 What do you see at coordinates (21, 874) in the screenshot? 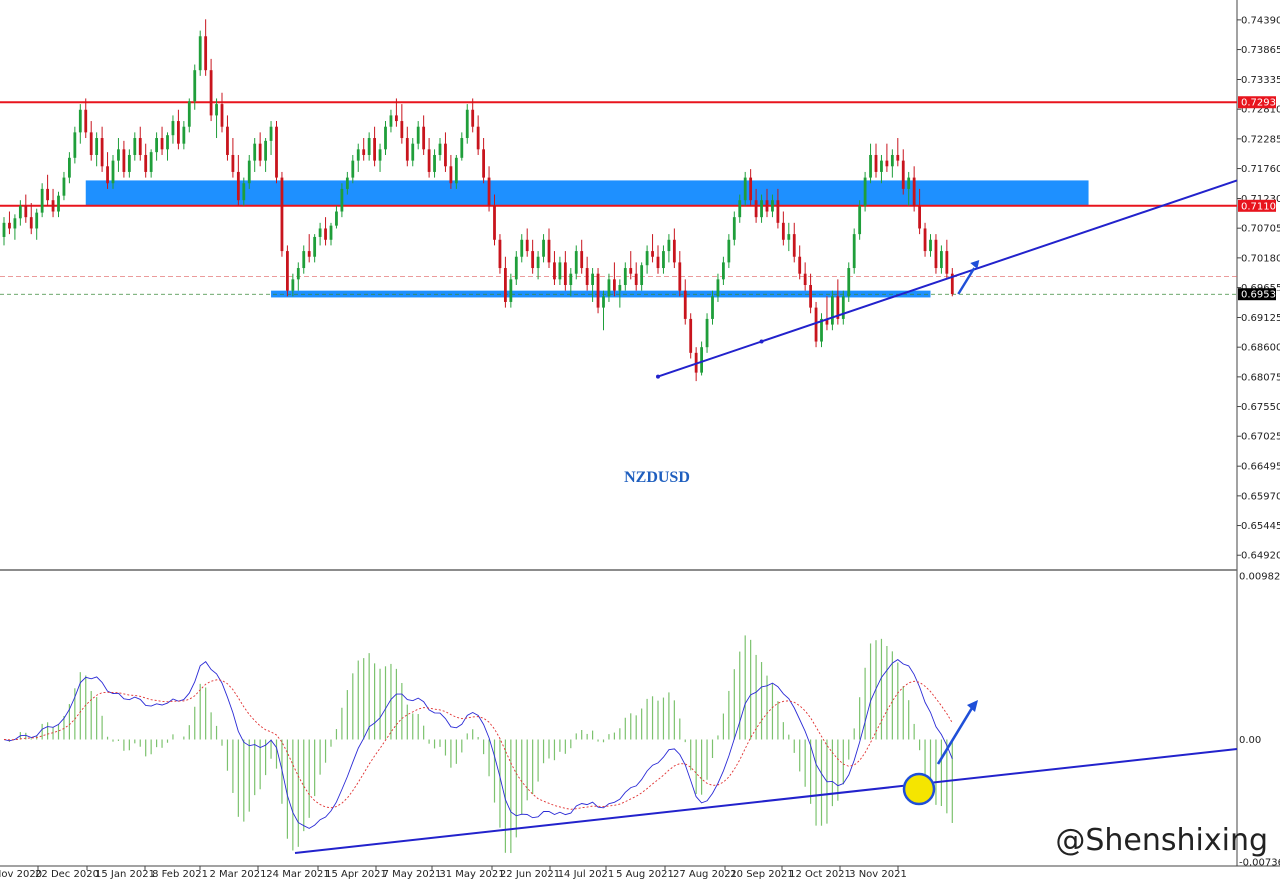
I see `time-tick-label: Nov 2020` at bounding box center [21, 874].